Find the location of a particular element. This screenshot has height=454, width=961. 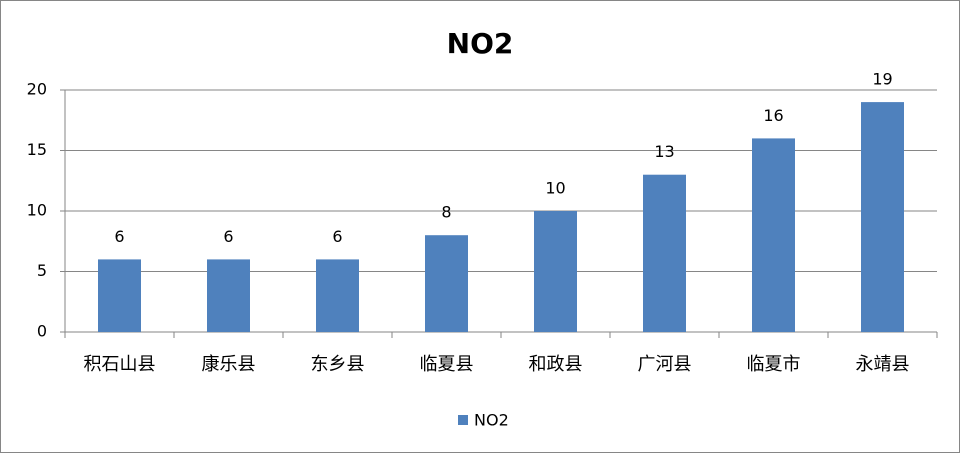

x-tick-label: 临夏市 is located at coordinates (774, 364).